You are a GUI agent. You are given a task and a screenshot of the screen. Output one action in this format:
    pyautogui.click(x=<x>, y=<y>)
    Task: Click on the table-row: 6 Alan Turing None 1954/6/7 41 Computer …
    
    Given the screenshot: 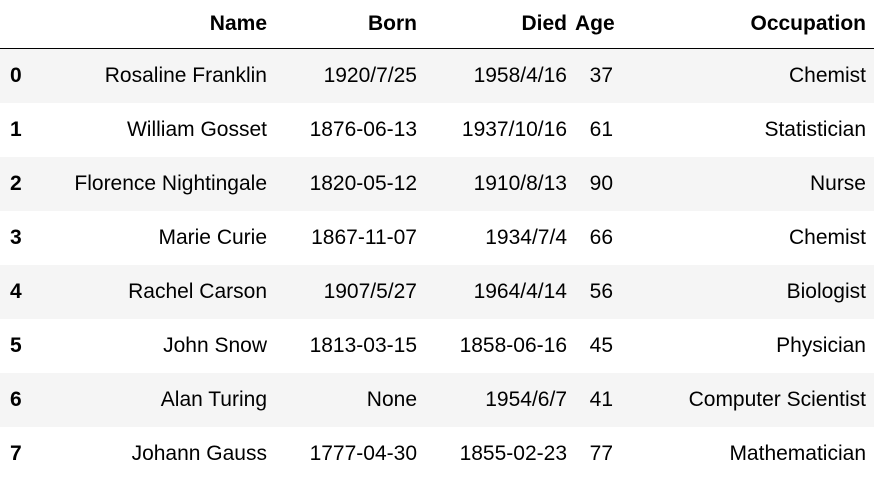 What is the action you would take?
    pyautogui.click(x=437, y=399)
    